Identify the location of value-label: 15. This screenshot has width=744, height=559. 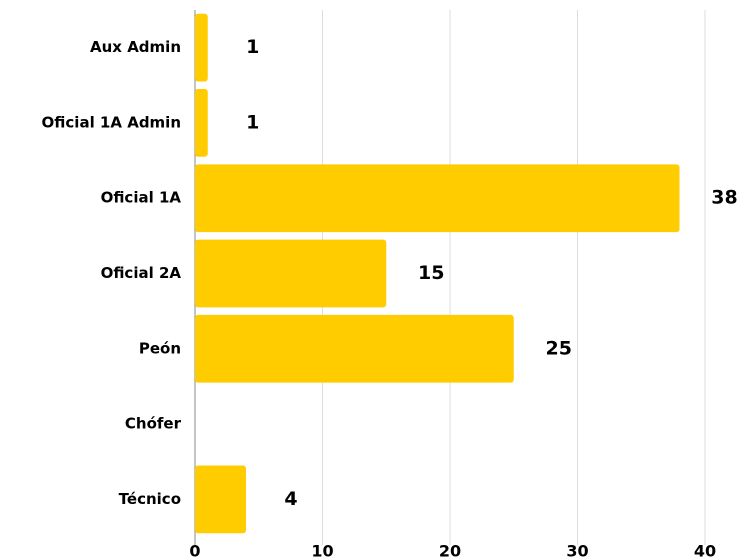
(431, 273).